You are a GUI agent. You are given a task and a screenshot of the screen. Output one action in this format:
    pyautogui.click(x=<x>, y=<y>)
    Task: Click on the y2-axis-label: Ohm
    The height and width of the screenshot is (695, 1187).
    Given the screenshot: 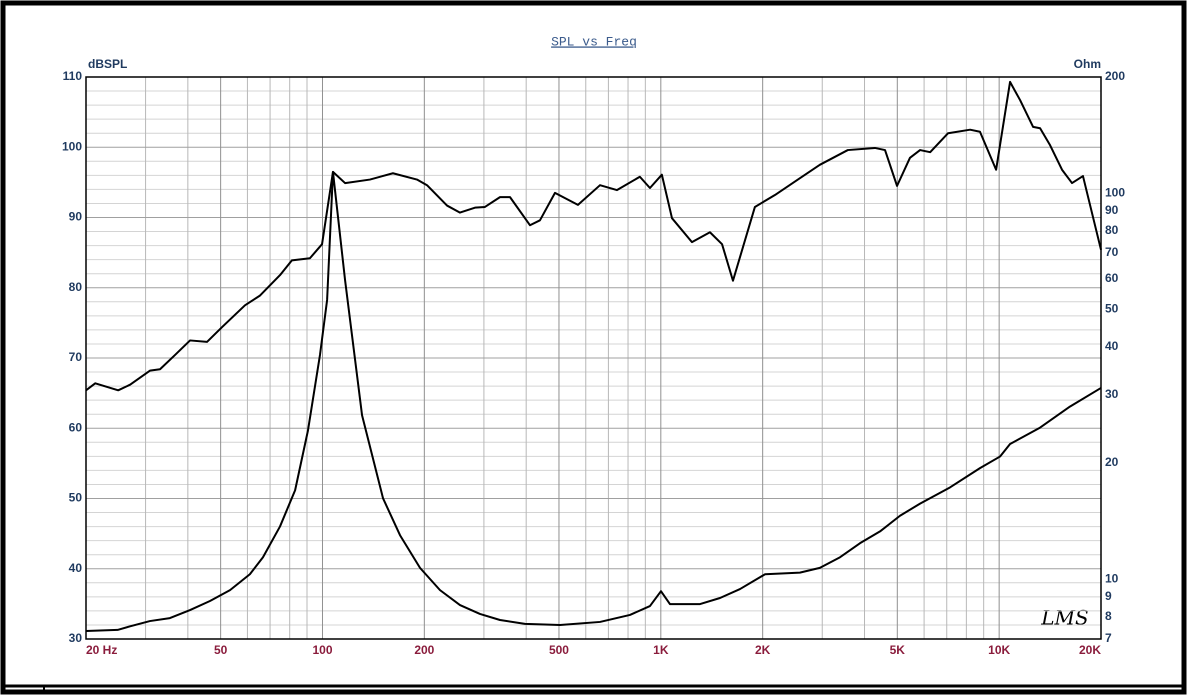 What is the action you would take?
    pyautogui.click(x=1087, y=64)
    